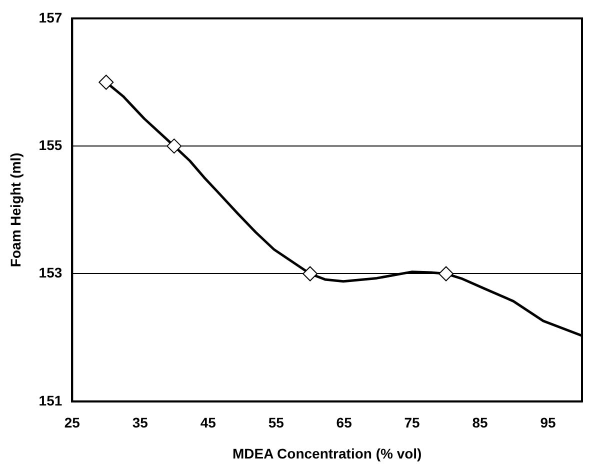 This screenshot has width=590, height=471. Describe the element at coordinates (140, 422) in the screenshot. I see `x-tick-label: 35` at that location.